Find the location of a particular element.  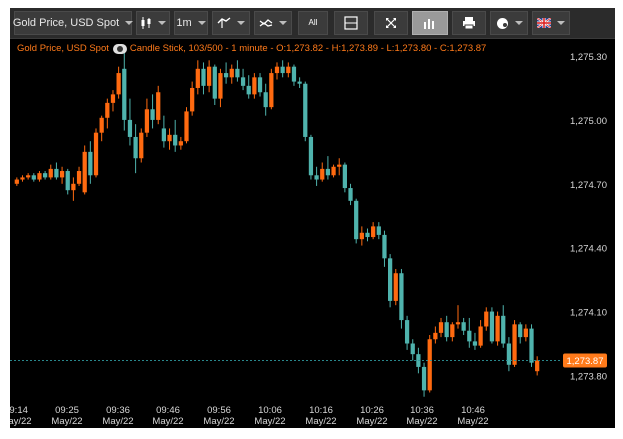

y-tick-label: 1,275.30 is located at coordinates (588, 57).